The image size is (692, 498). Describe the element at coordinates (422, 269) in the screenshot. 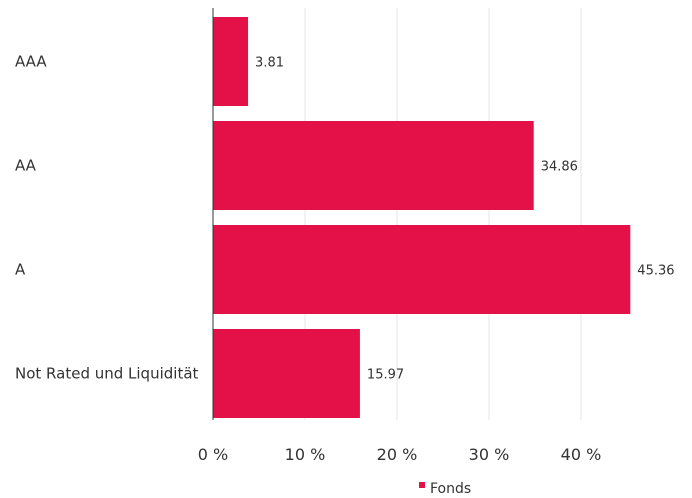

I see `bar-a` at that location.